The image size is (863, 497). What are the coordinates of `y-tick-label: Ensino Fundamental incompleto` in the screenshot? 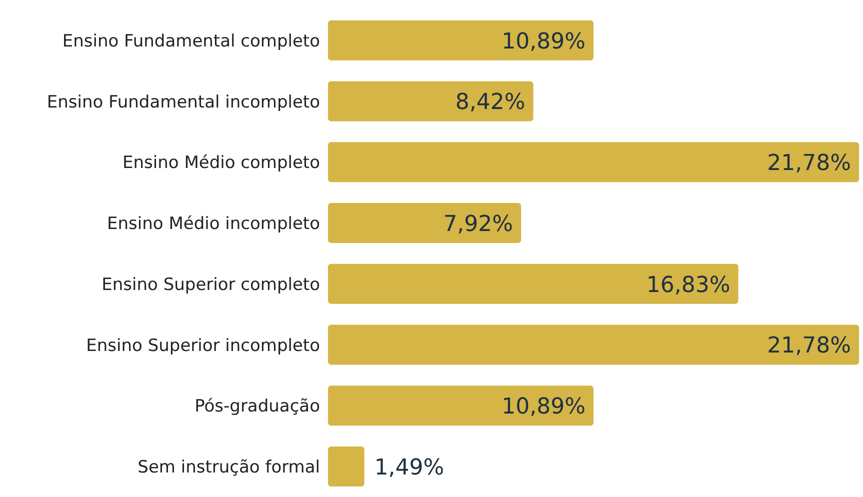 It's located at (183, 102).